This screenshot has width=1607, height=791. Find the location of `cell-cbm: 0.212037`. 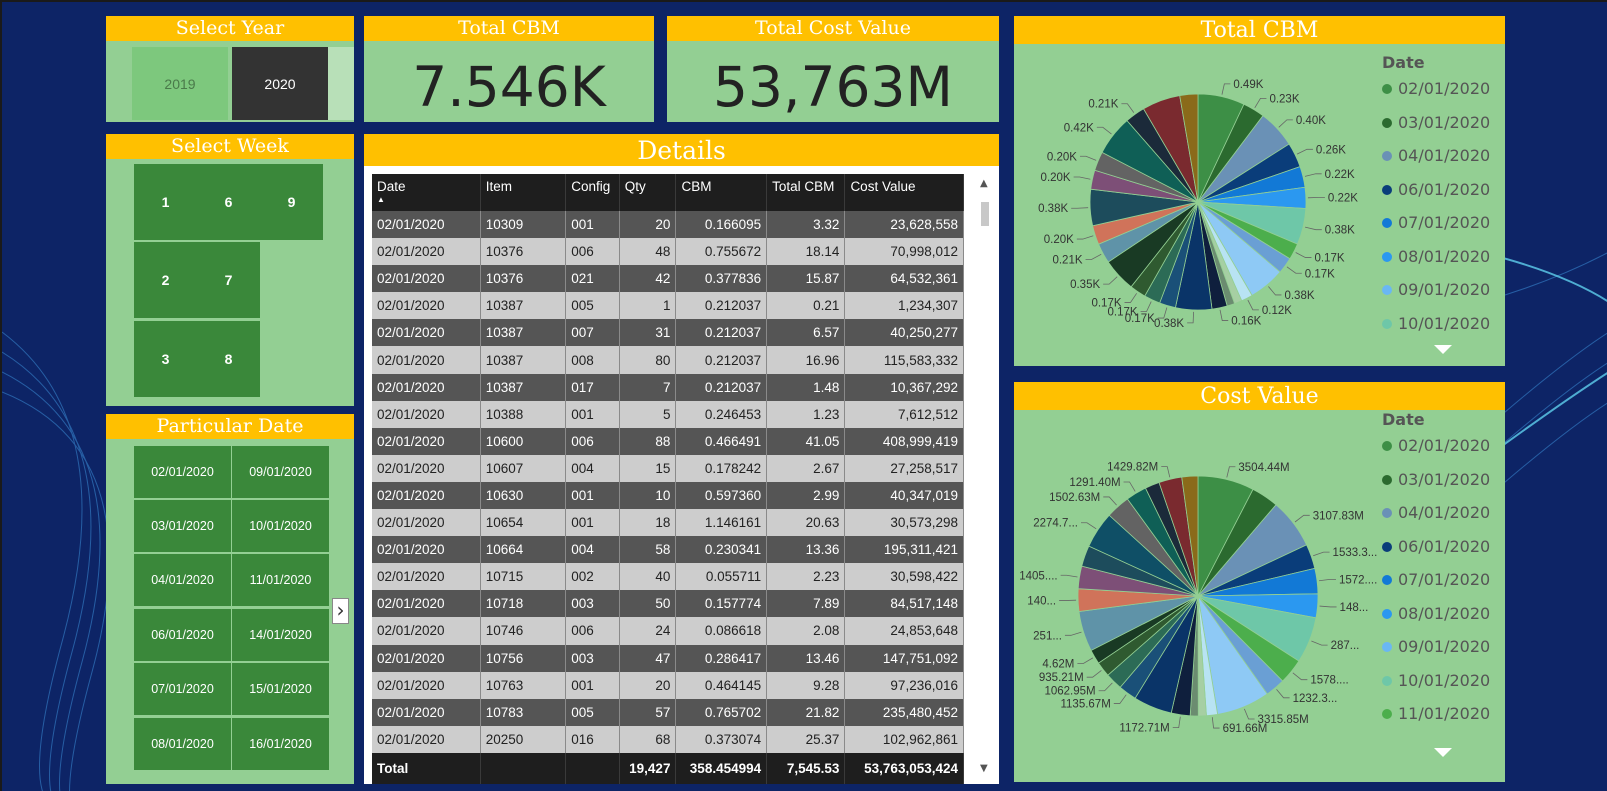

cell-cbm: 0.212037 is located at coordinates (721, 387).